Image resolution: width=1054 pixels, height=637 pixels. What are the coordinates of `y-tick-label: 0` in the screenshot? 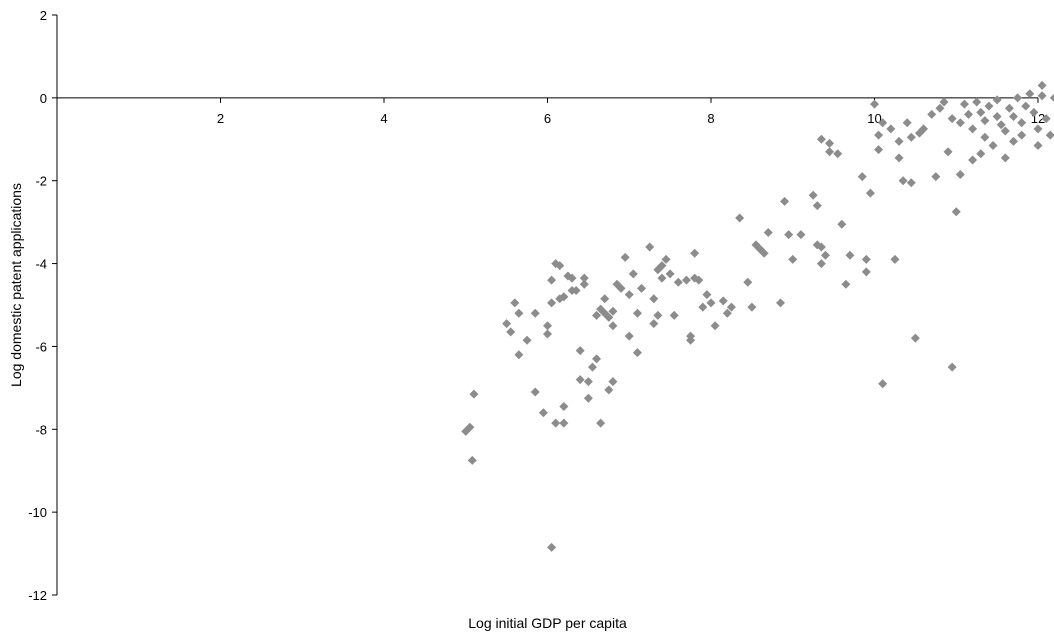 It's located at (43, 98).